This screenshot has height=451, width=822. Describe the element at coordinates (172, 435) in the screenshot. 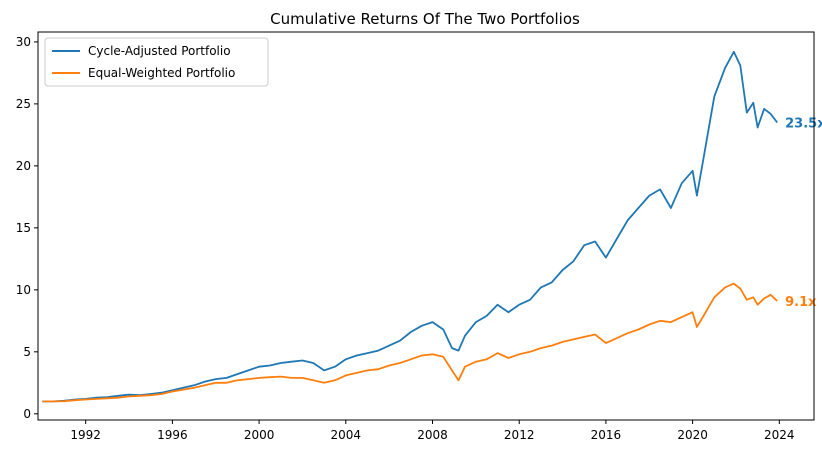

I see `x-tick-label: 1996` at that location.